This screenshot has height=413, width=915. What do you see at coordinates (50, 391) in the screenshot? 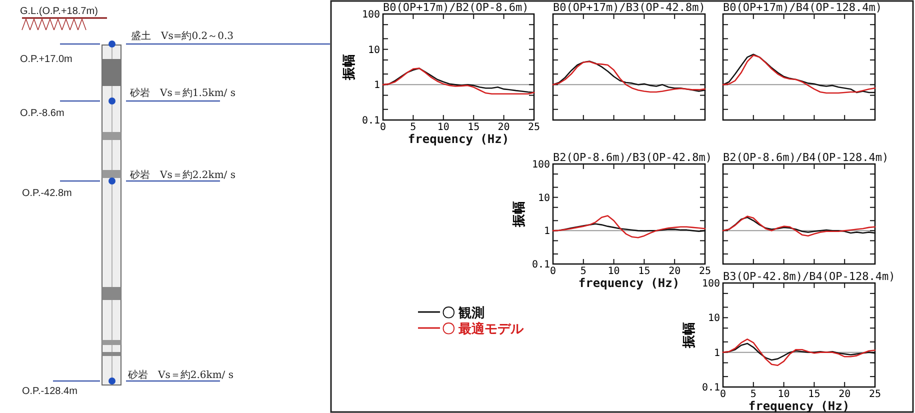
I see `text: O.P.-128.4m` at bounding box center [50, 391].